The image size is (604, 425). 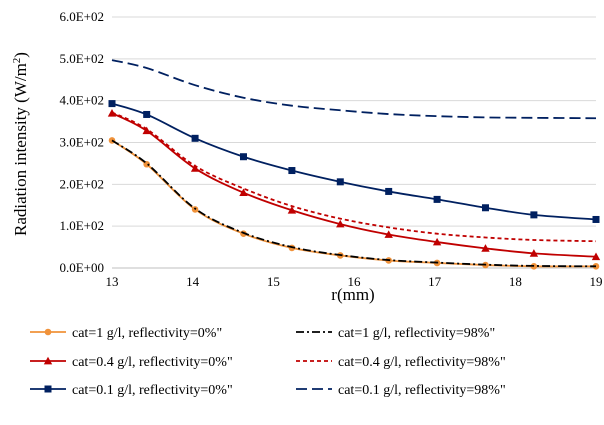 What do you see at coordinates (193, 281) in the screenshot?
I see `x-tick-label: 14` at bounding box center [193, 281].